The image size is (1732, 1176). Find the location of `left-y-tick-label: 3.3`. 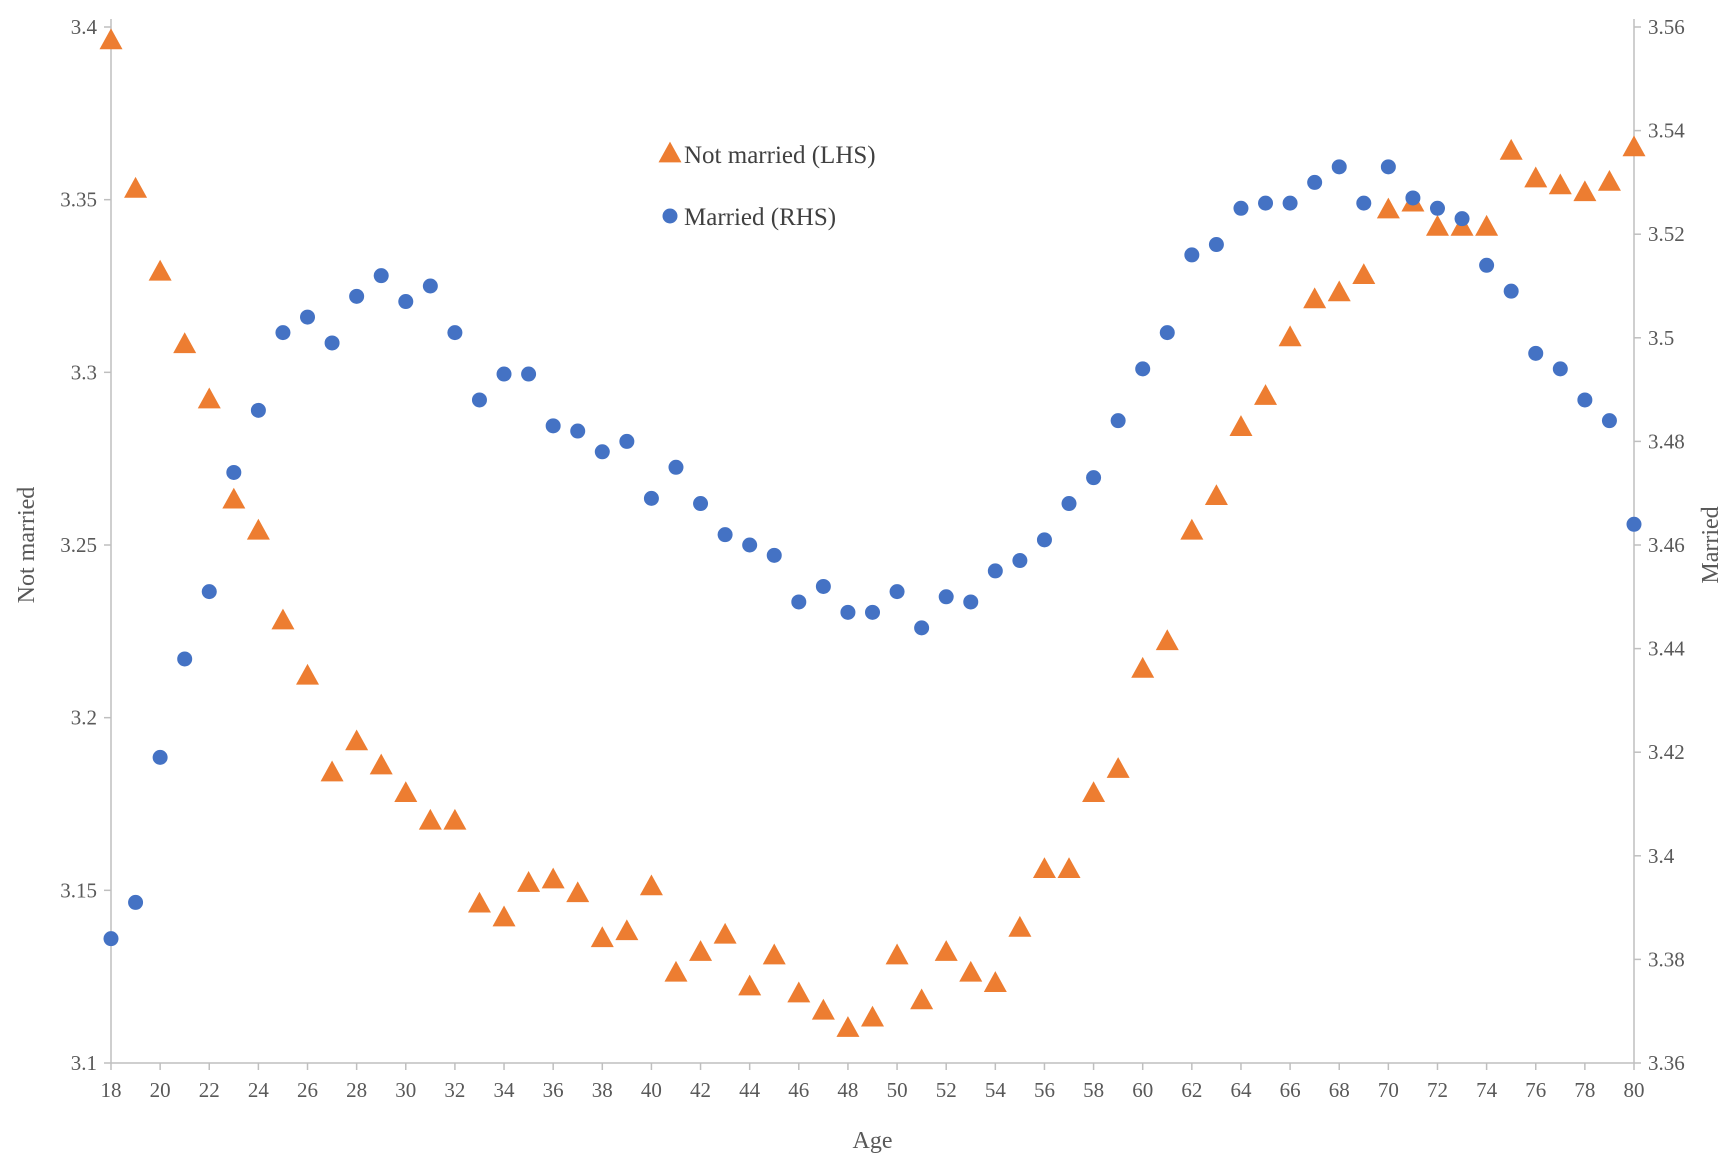

left-y-tick-label: 3.3 is located at coordinates (84, 372).